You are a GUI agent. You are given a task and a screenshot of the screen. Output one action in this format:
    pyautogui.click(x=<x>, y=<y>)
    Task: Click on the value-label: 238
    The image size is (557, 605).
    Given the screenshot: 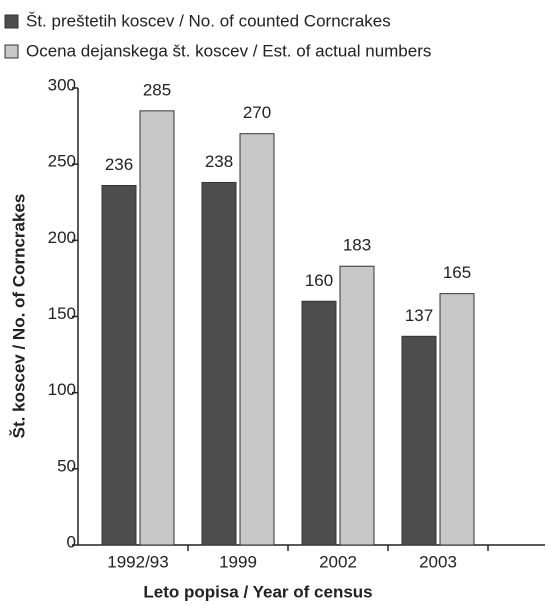 What is the action you would take?
    pyautogui.click(x=219, y=161)
    